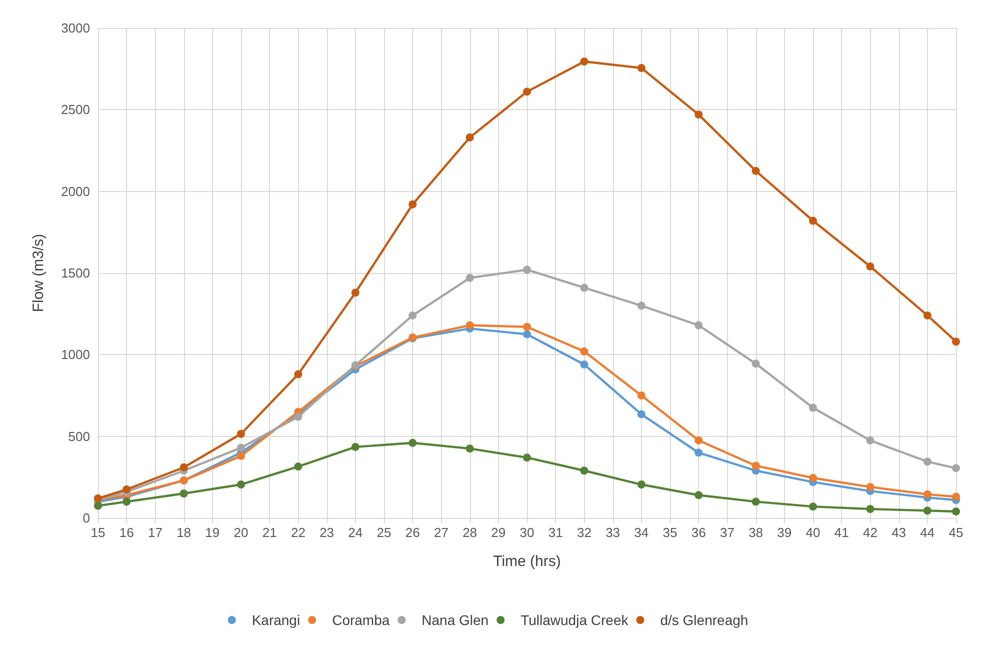  Describe the element at coordinates (327, 532) in the screenshot. I see `x-tick-label: 23` at that location.